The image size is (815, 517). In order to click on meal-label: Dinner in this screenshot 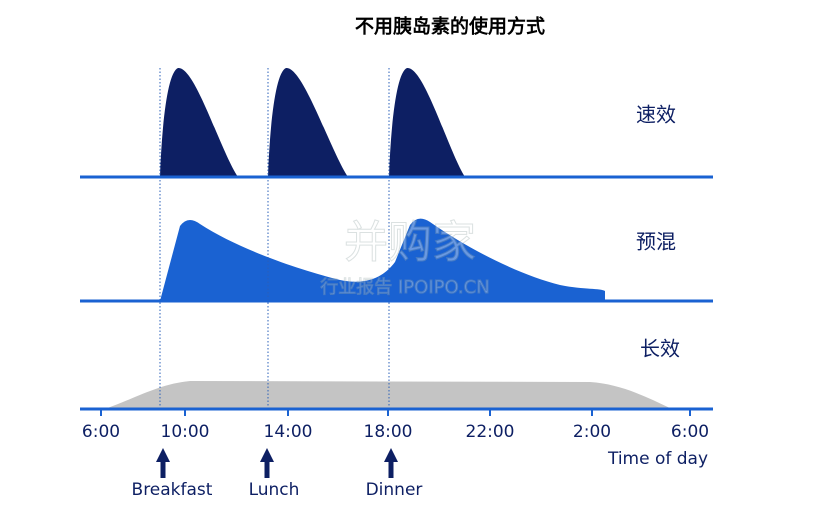, I will do `click(394, 490)`.